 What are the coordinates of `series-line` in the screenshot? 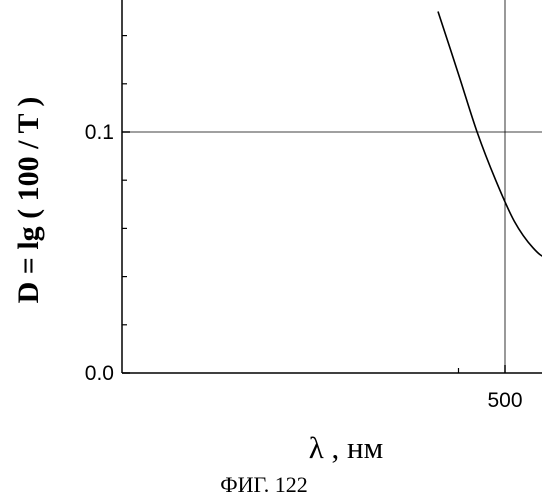 It's located at (490, 193).